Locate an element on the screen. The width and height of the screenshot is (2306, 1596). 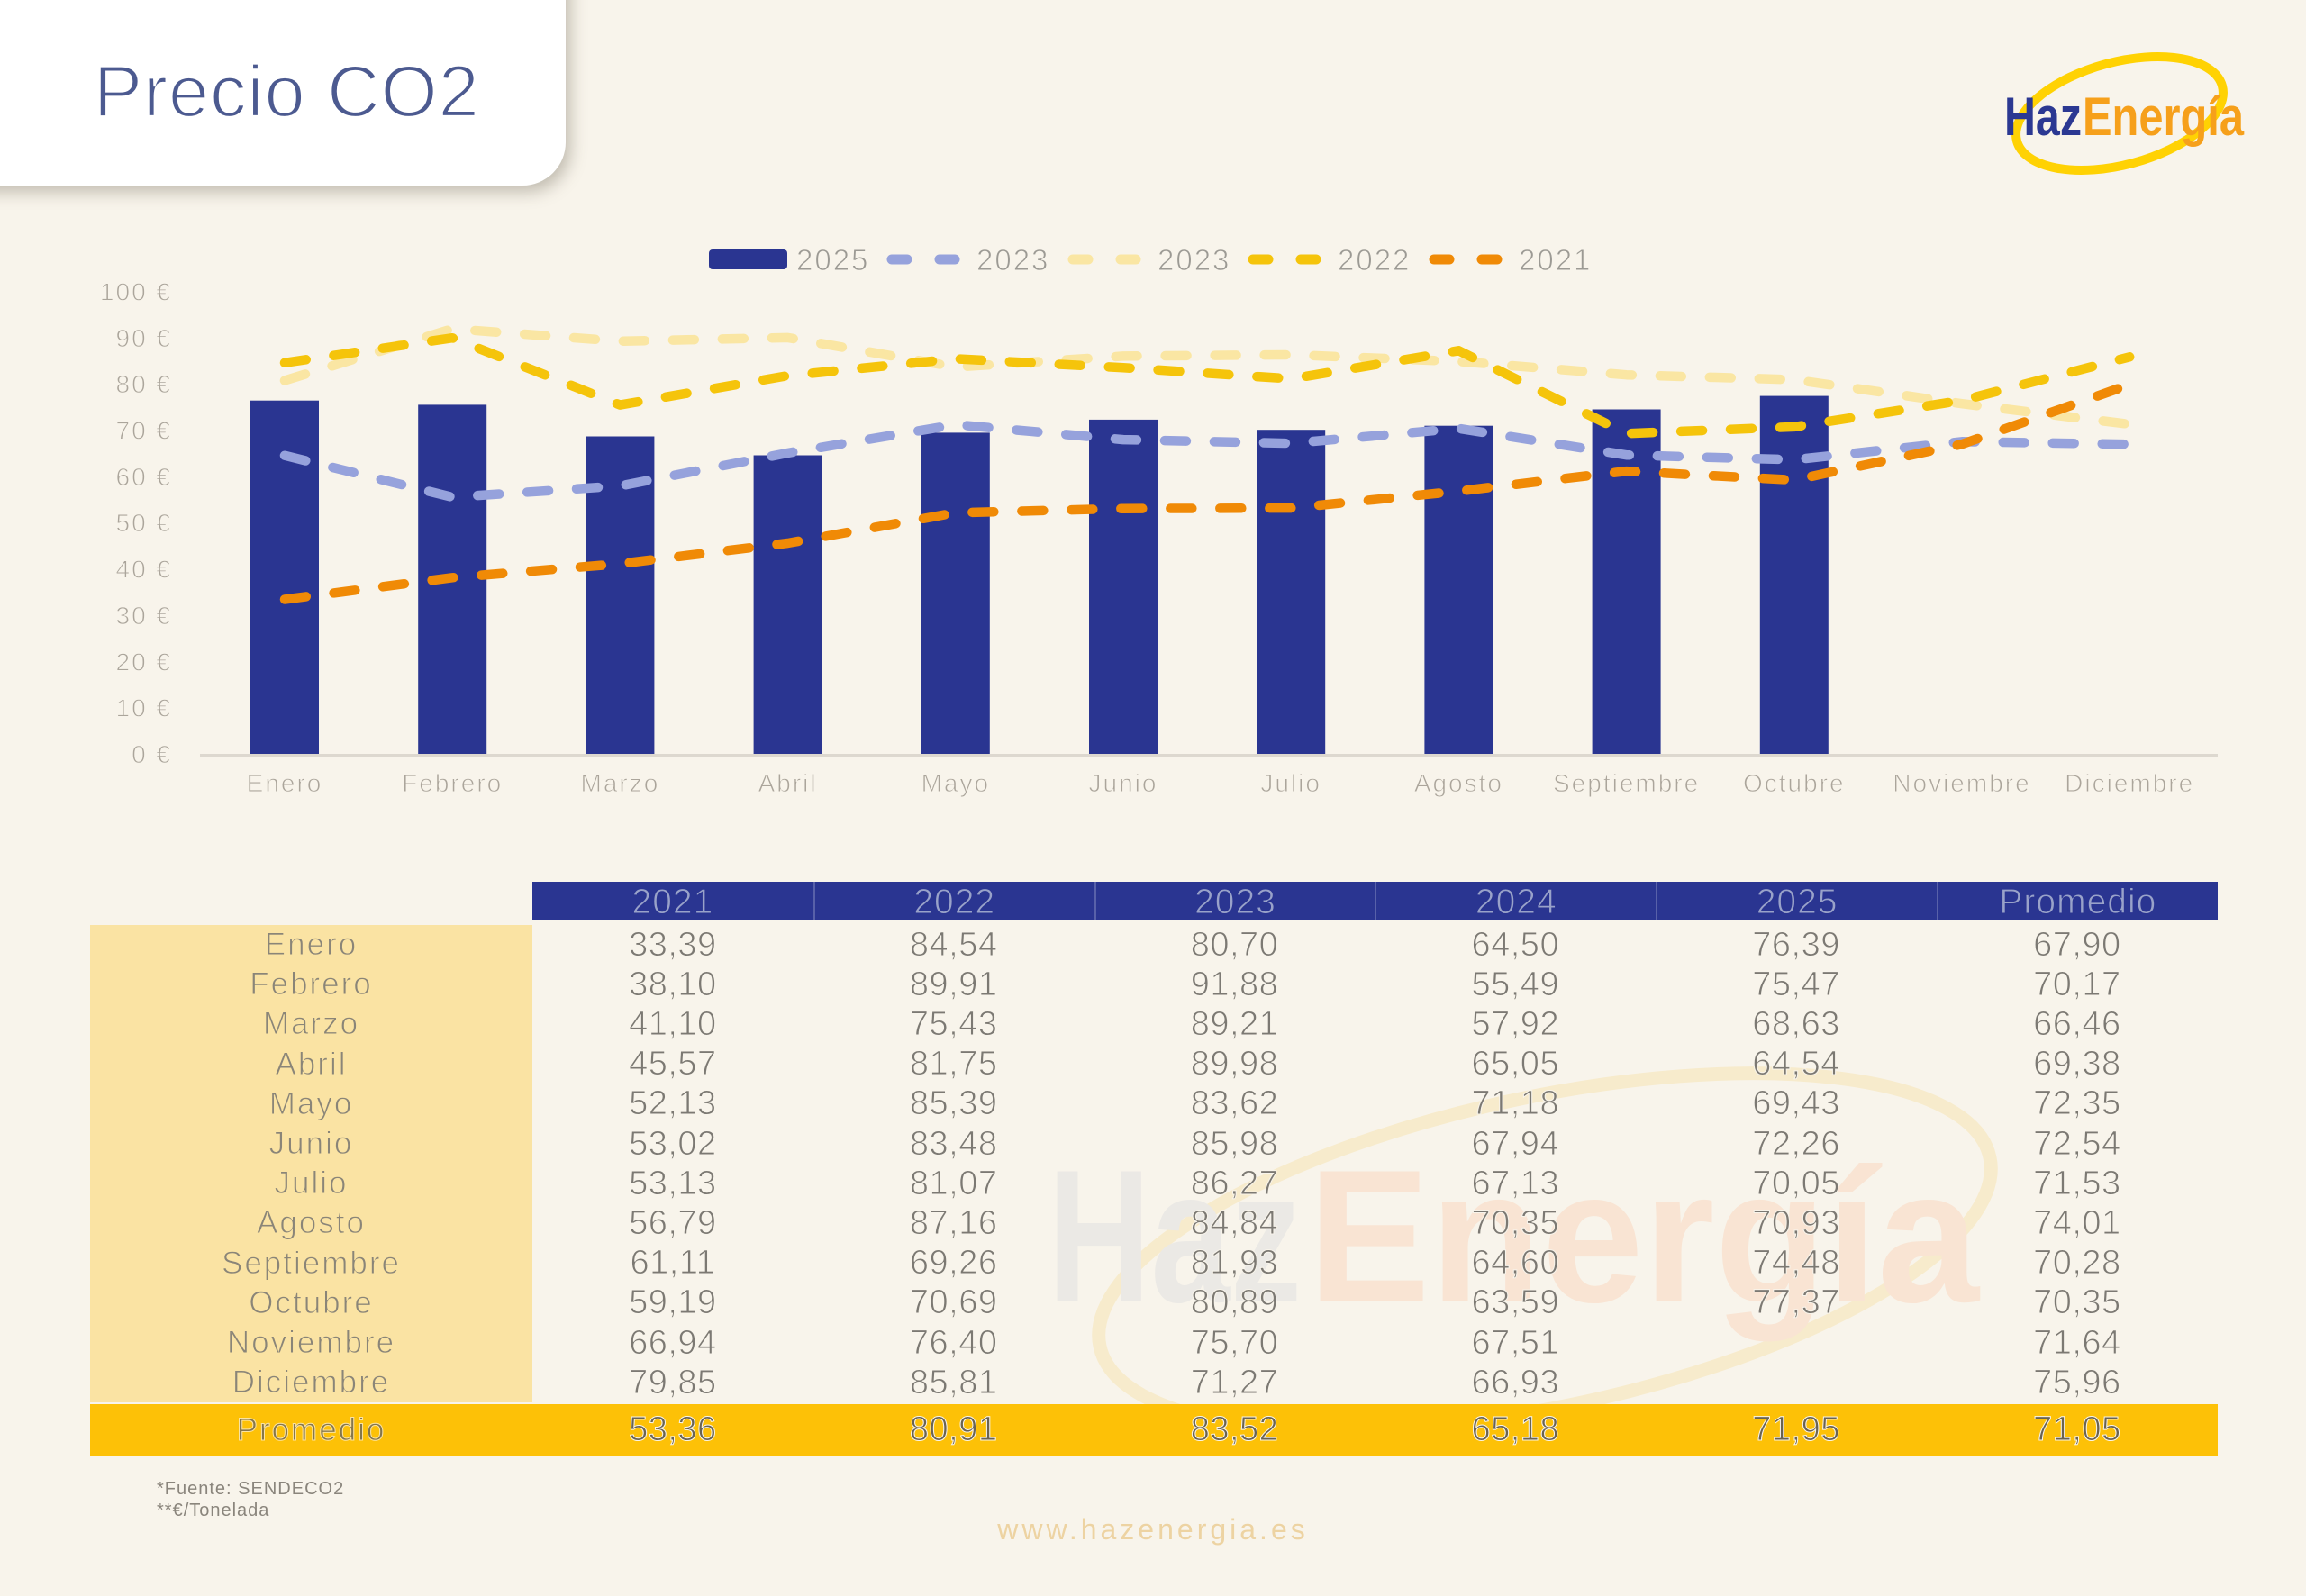
svg-text: Mayo is located at coordinates (955, 783).